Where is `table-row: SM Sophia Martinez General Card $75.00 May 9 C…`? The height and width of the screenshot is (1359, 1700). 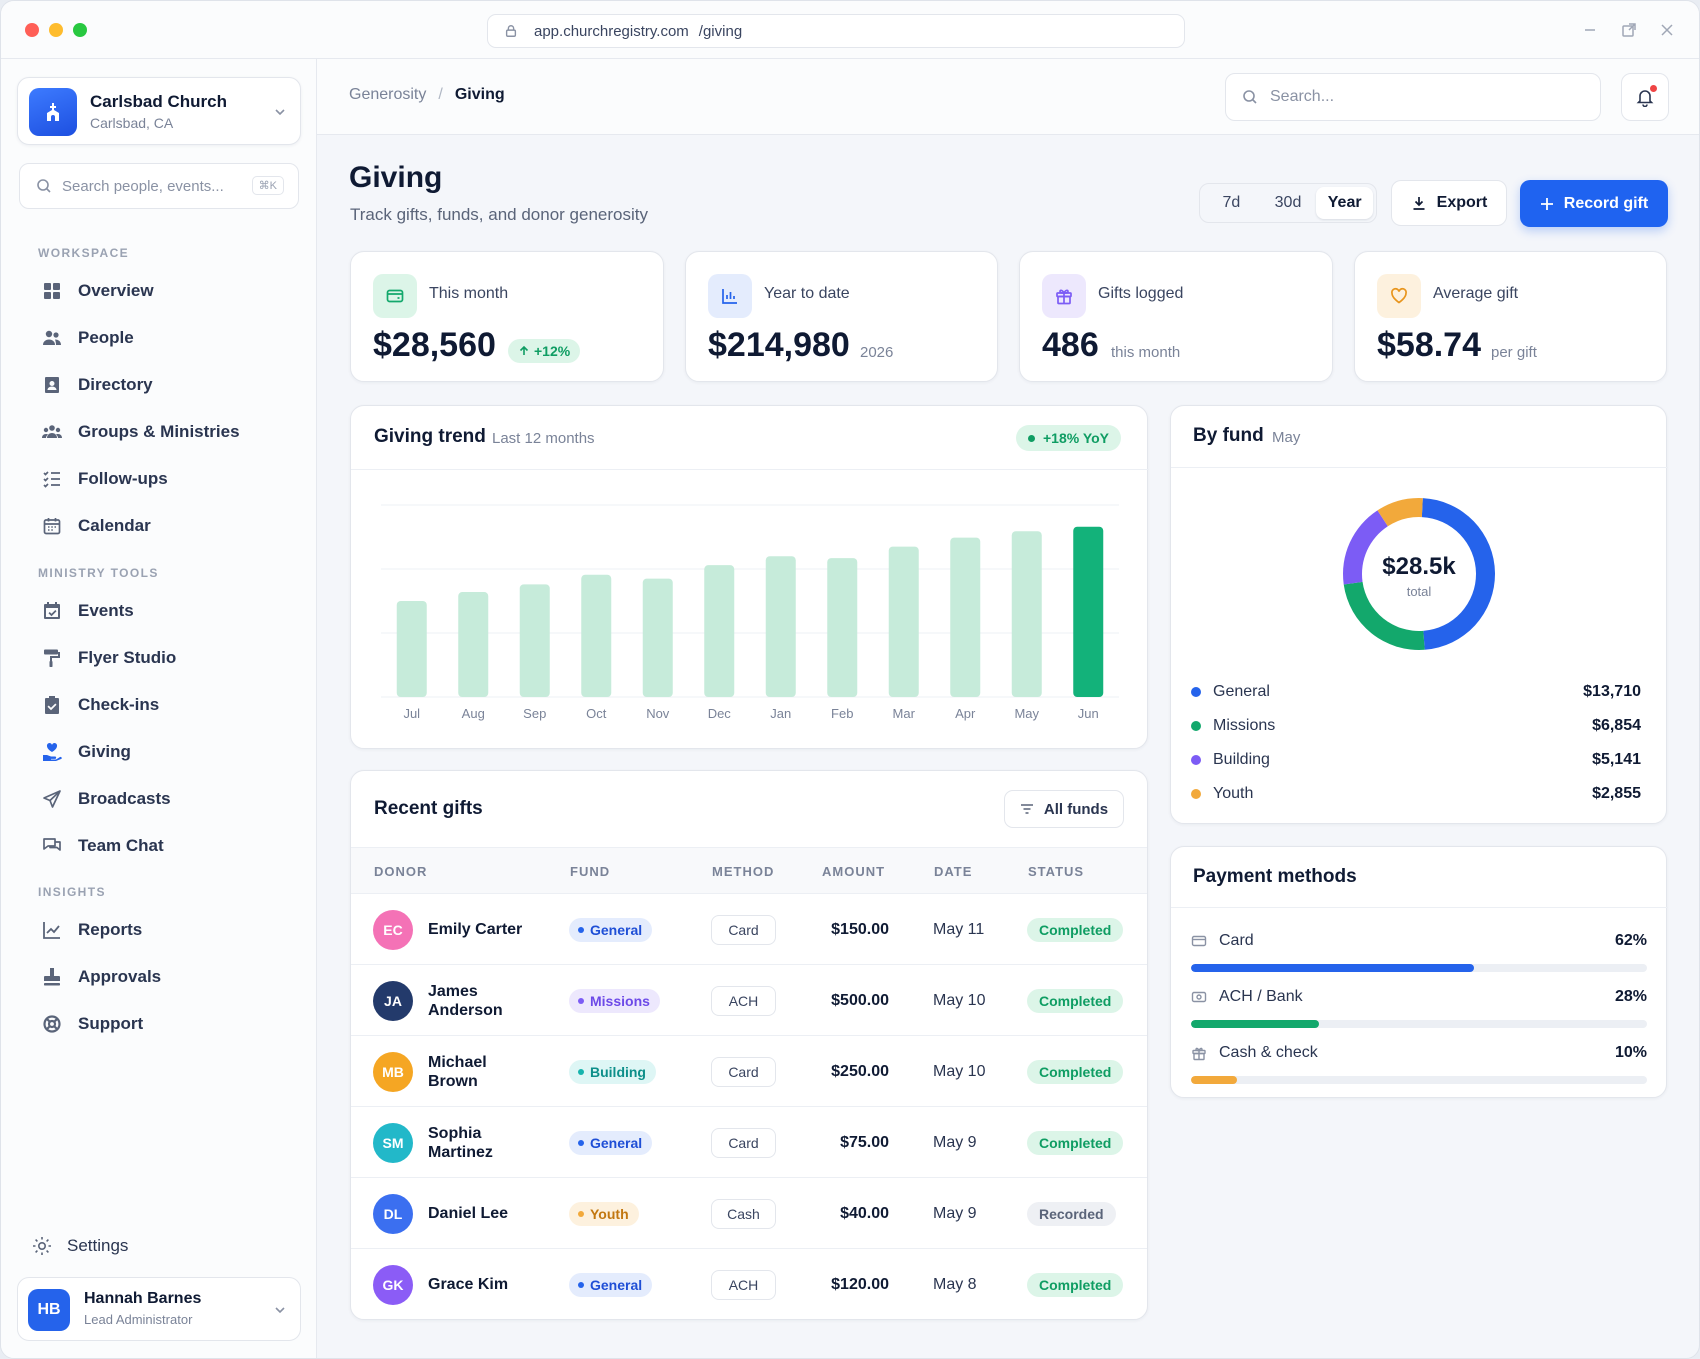
table-row: SM Sophia Martinez General Card $75.00 May 9 C… is located at coordinates (749, 1141).